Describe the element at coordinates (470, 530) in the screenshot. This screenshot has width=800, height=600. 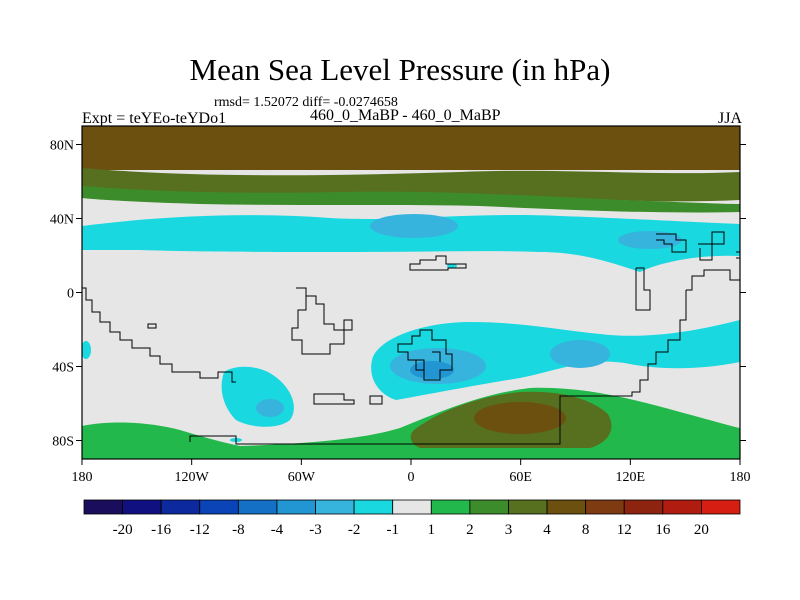
I see `colorbar-label: 2` at that location.